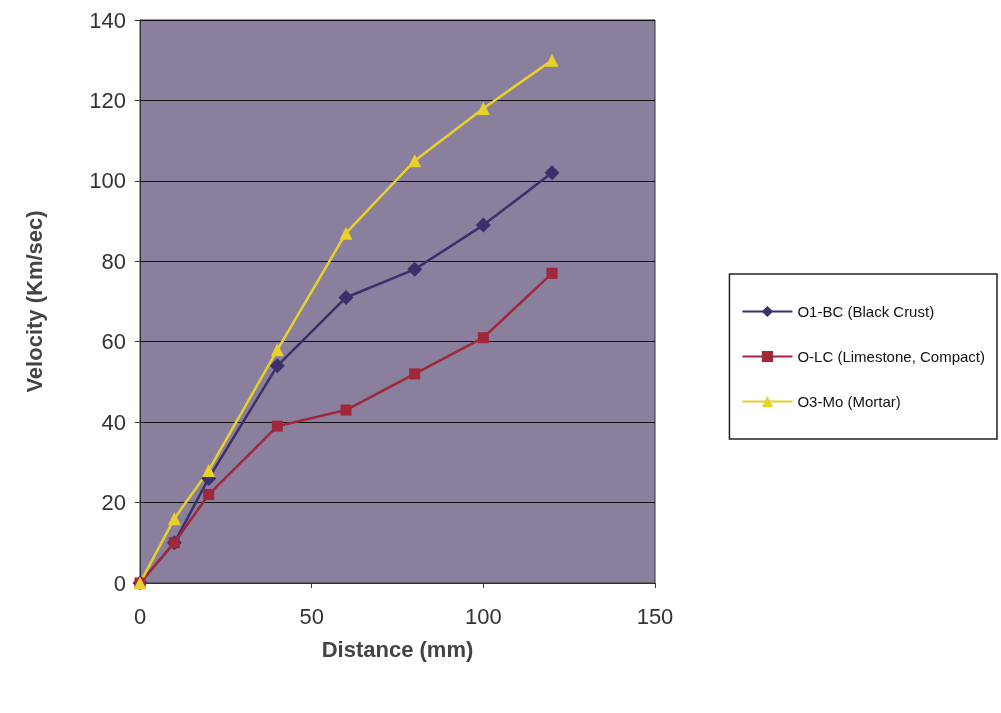  I want to click on y-tick-label: 120, so click(107, 100).